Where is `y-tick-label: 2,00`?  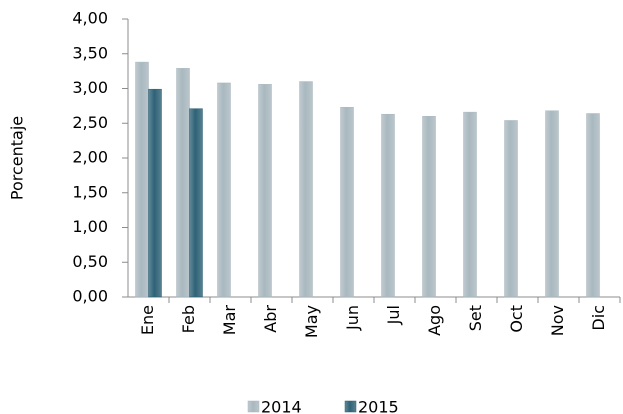 y-tick-label: 2,00 is located at coordinates (90, 157).